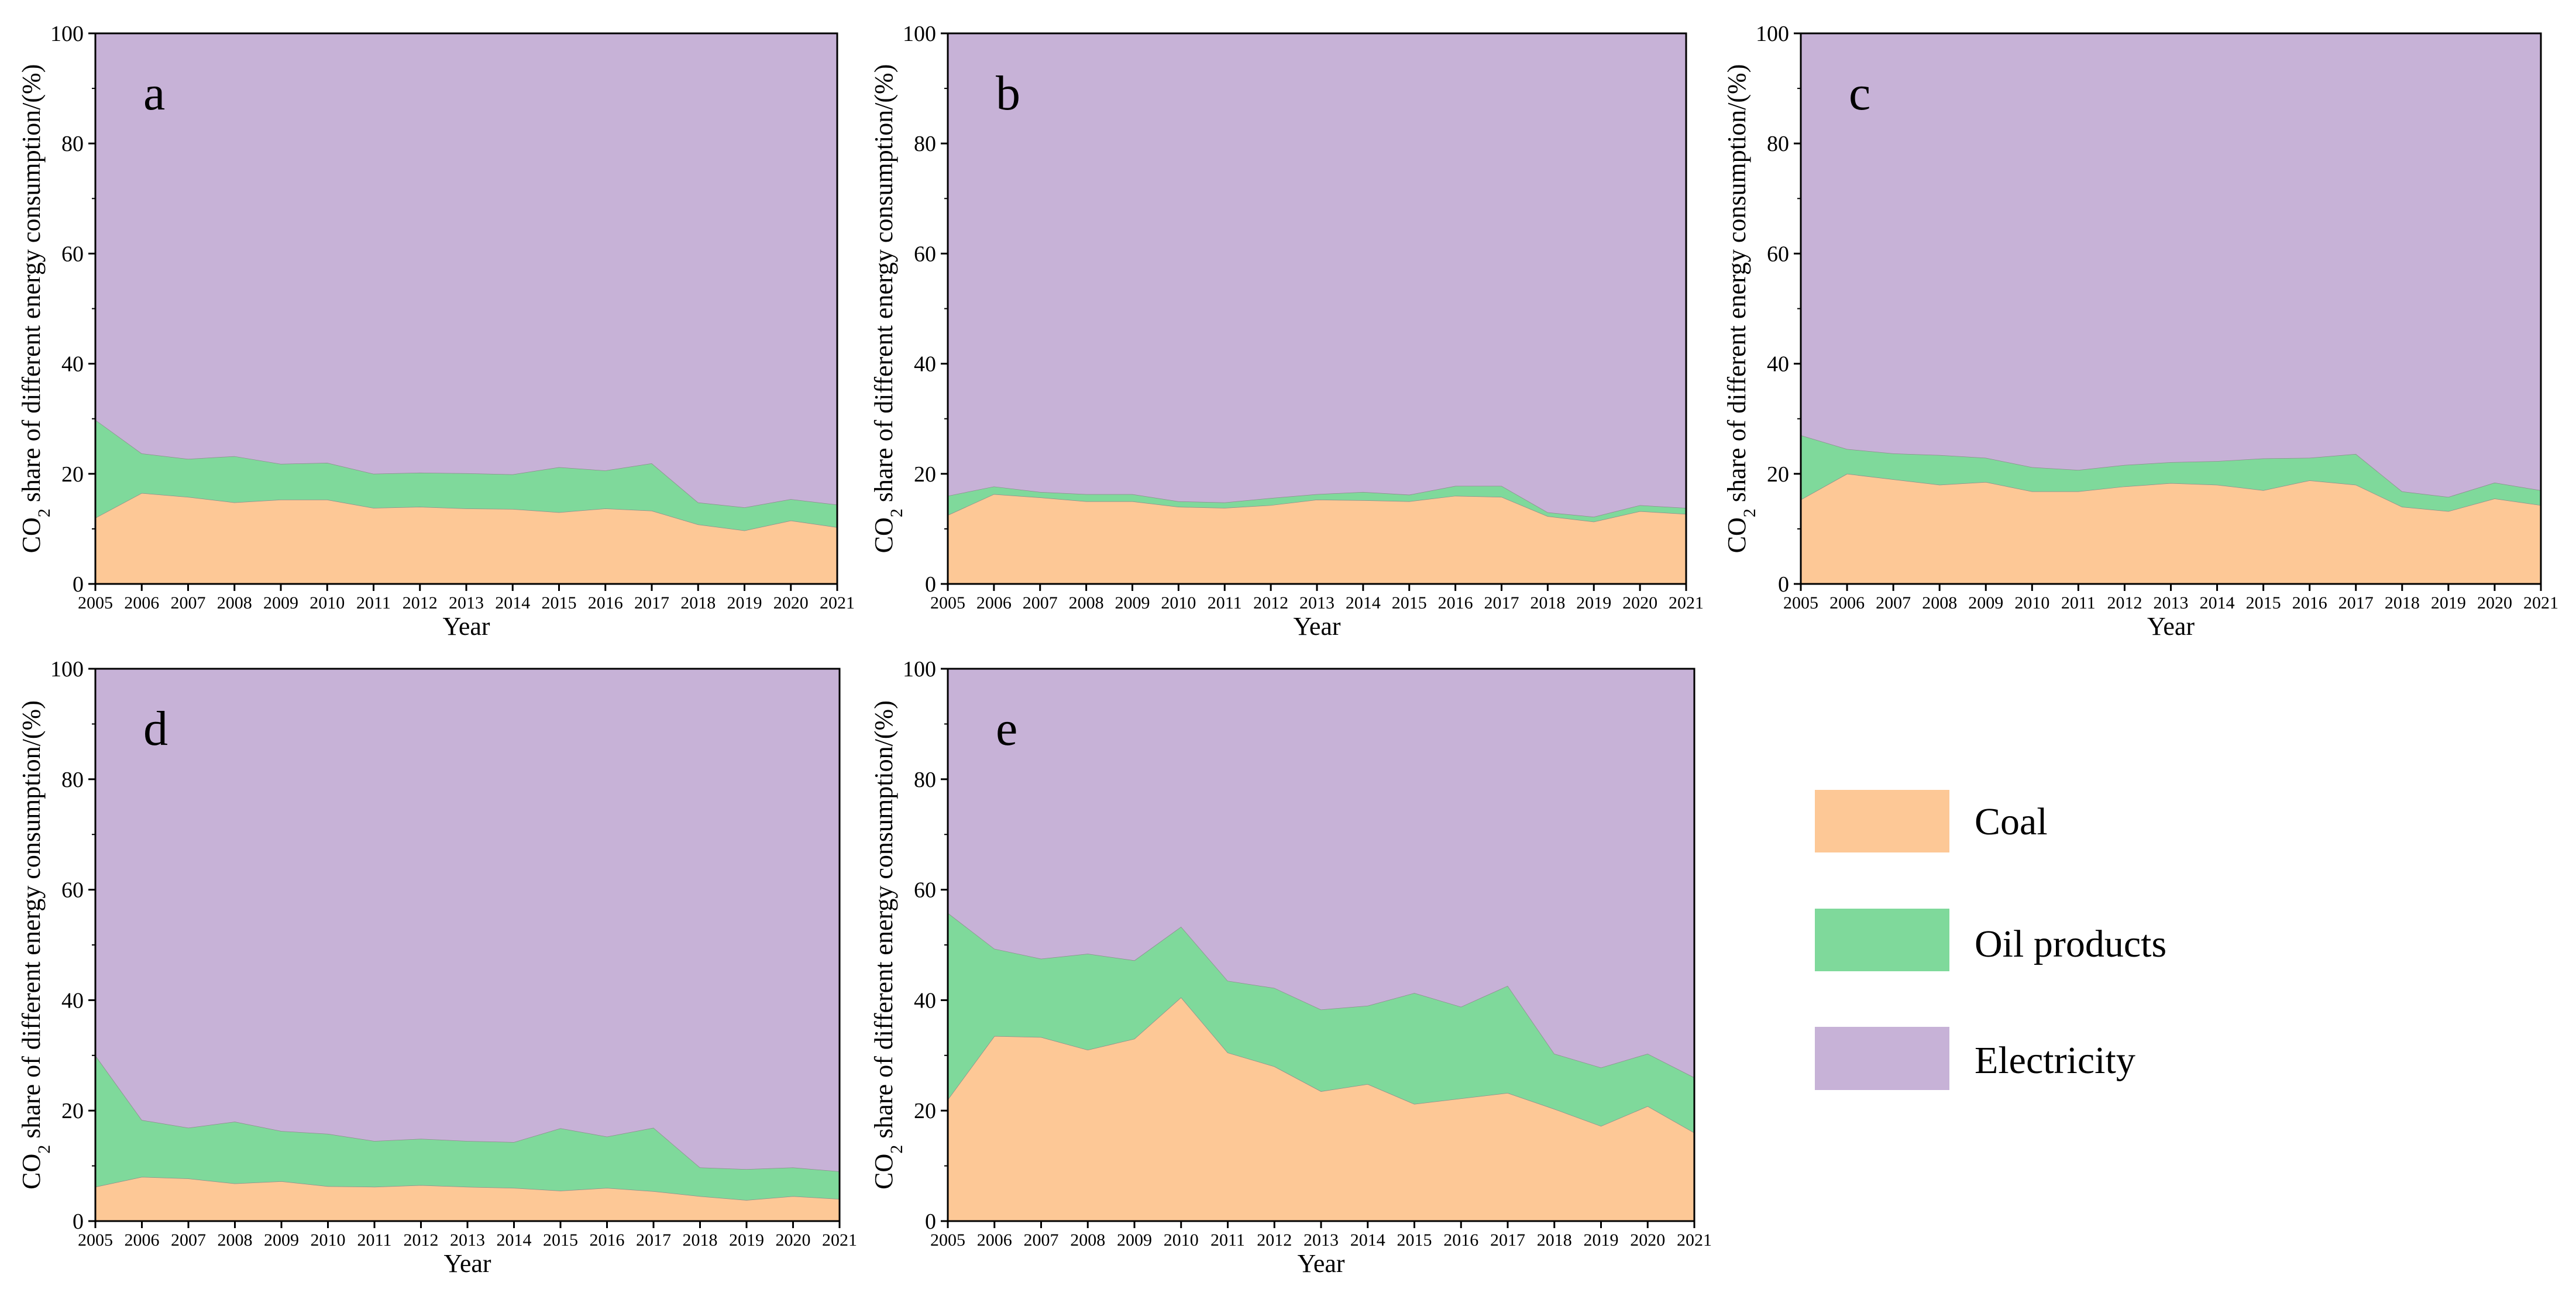 The width and height of the screenshot is (2576, 1303). What do you see at coordinates (1640, 603) in the screenshot?
I see `xtick-label-2020-b: 2020` at bounding box center [1640, 603].